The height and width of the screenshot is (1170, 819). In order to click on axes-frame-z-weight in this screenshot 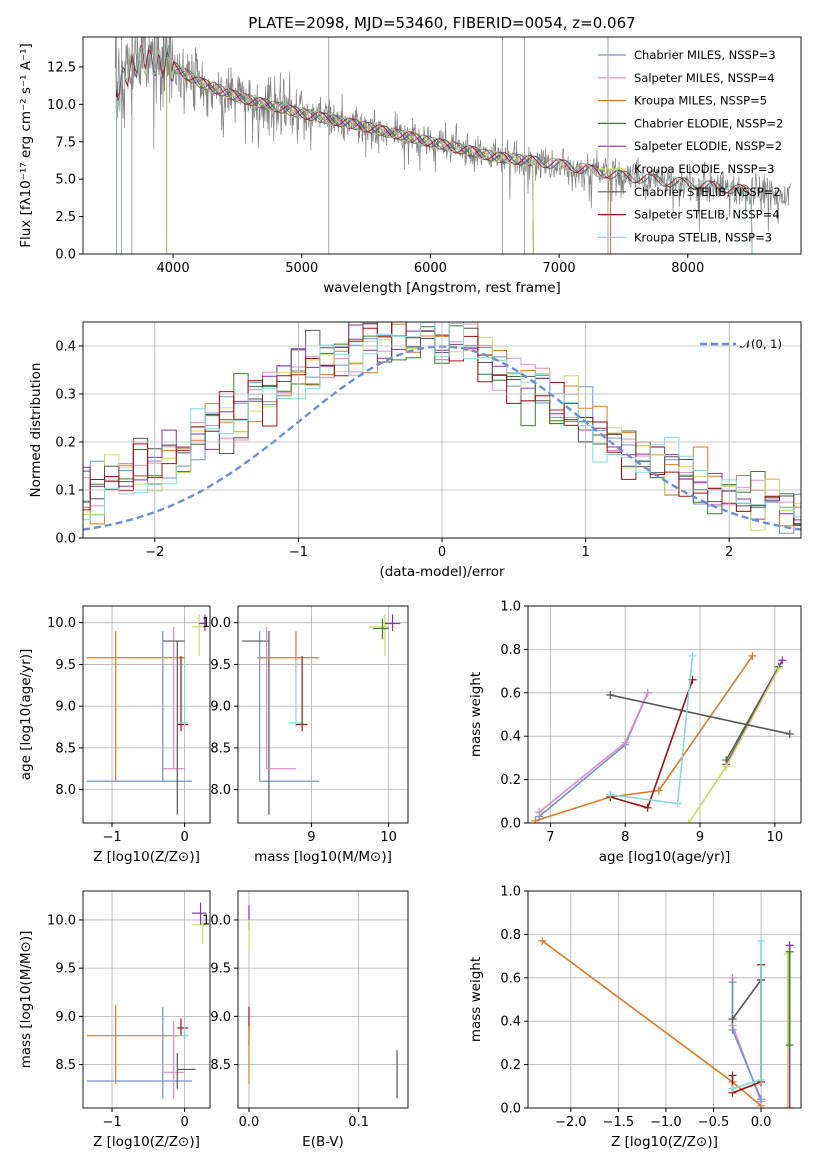, I will do `click(664, 999)`.